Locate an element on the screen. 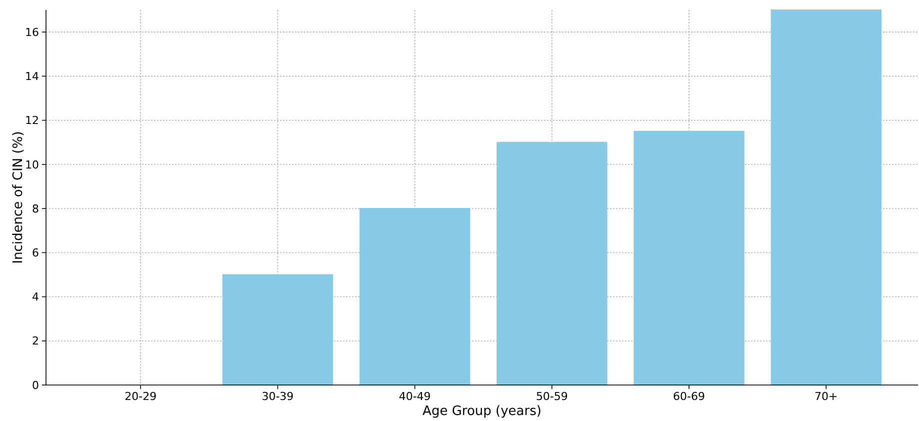  y-tick-label: 2 is located at coordinates (35, 341).